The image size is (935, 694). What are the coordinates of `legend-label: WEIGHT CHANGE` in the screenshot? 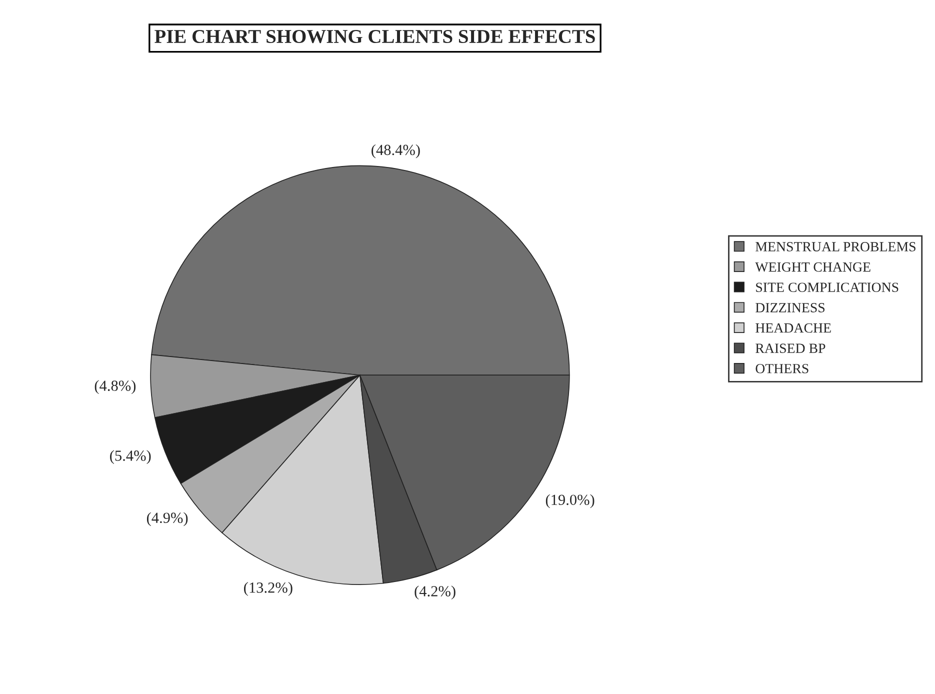 It's located at (812, 267).